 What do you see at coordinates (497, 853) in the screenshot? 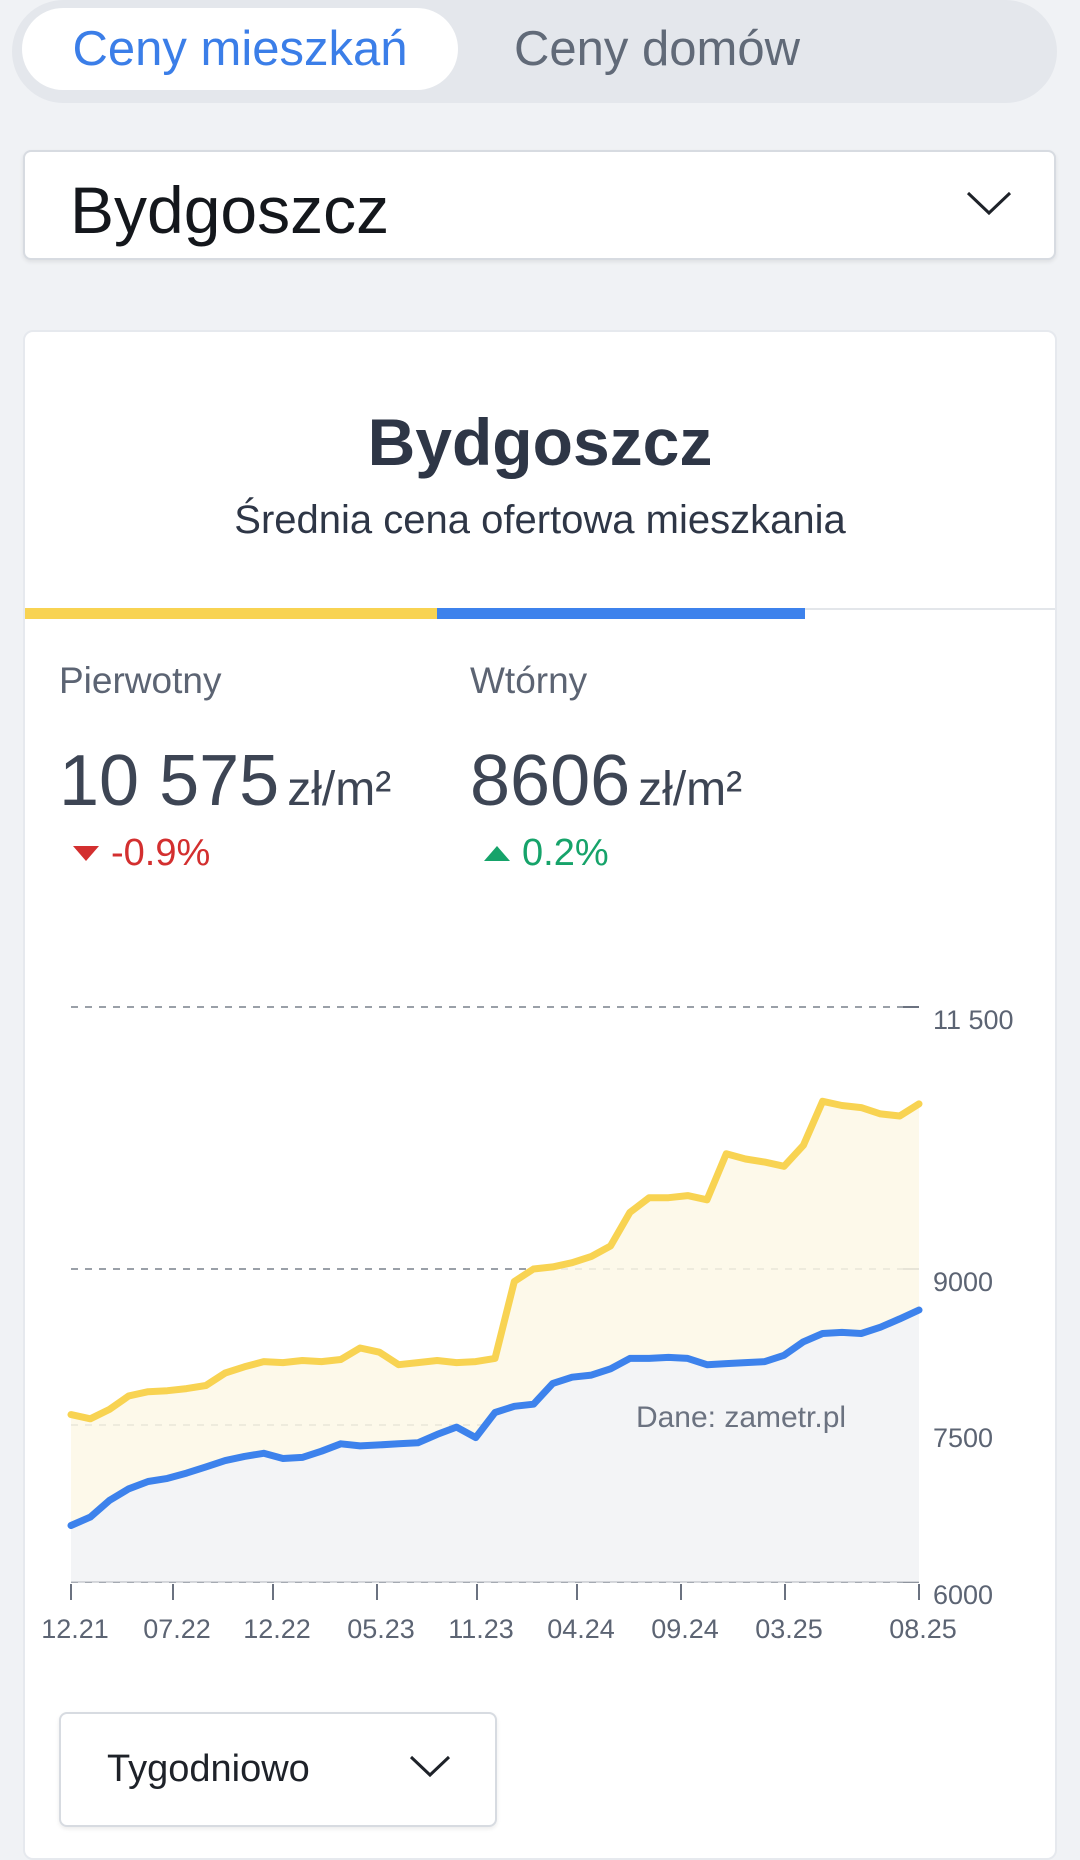
I see `triangle-up-icon` at bounding box center [497, 853].